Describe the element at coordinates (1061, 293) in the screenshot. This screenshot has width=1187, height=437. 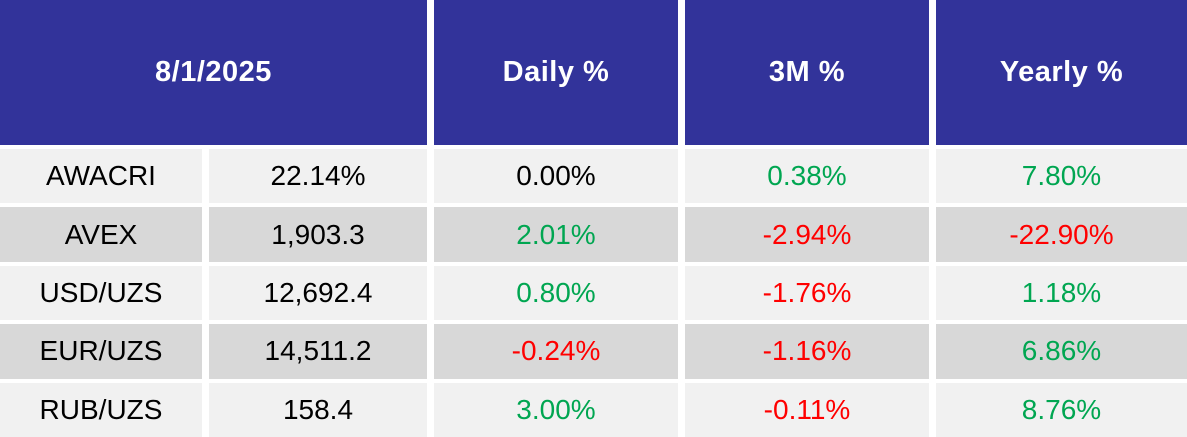
I see `yearly-percent-cell: 1.18%` at that location.